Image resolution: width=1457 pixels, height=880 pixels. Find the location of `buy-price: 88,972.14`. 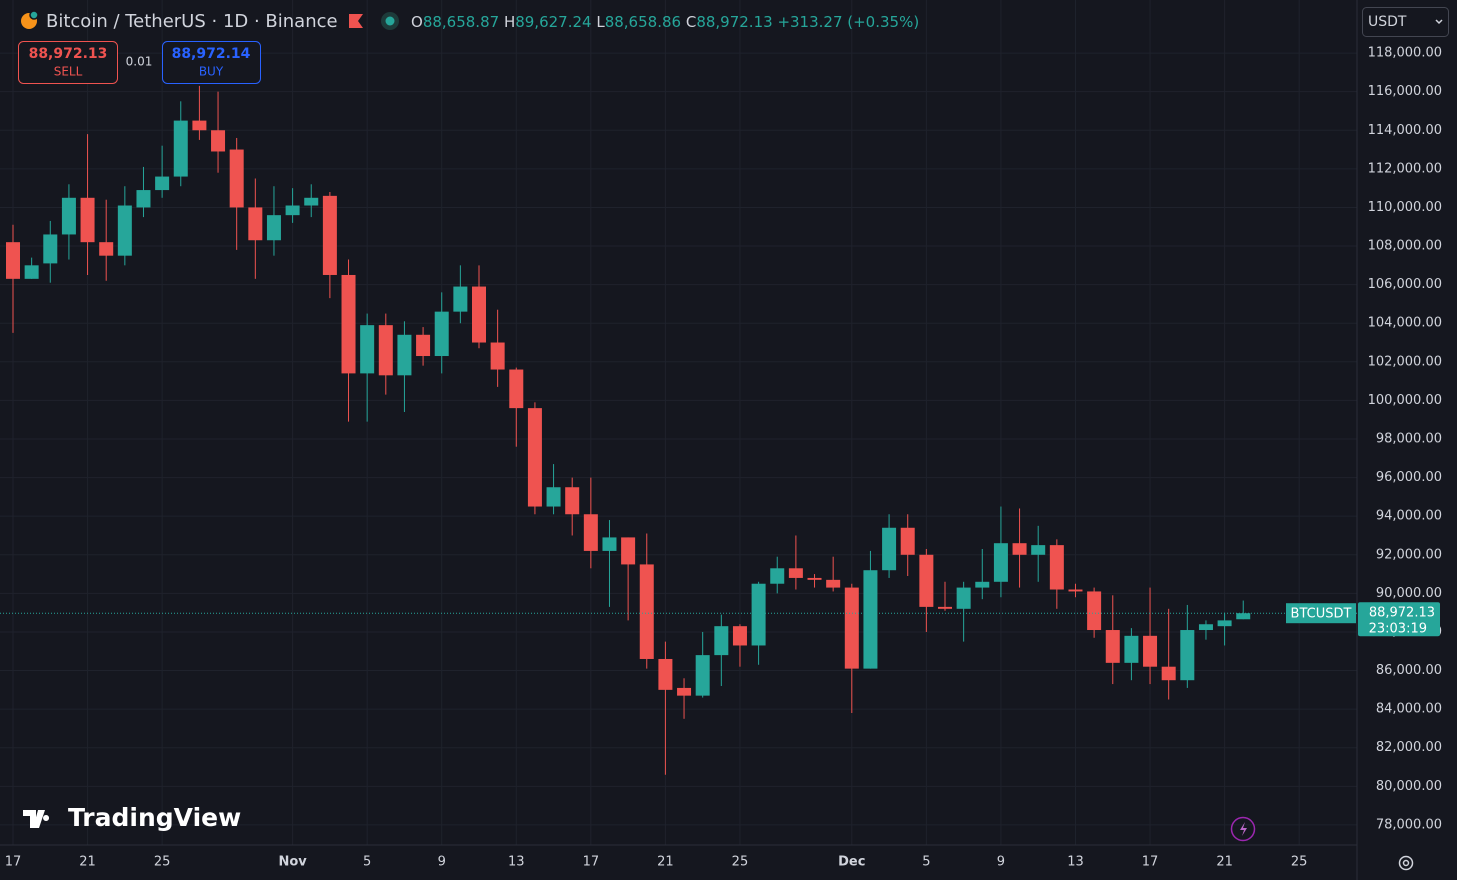

buy-price: 88,972.14 is located at coordinates (211, 54).